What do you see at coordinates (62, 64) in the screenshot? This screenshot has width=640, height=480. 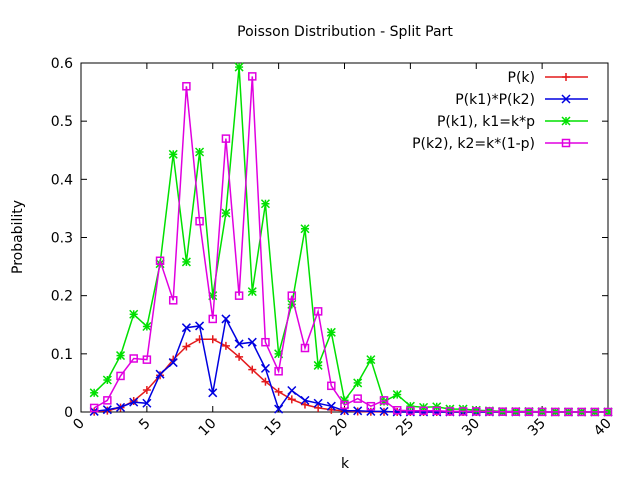 I see `y-tick-label: 0.6` at bounding box center [62, 64].